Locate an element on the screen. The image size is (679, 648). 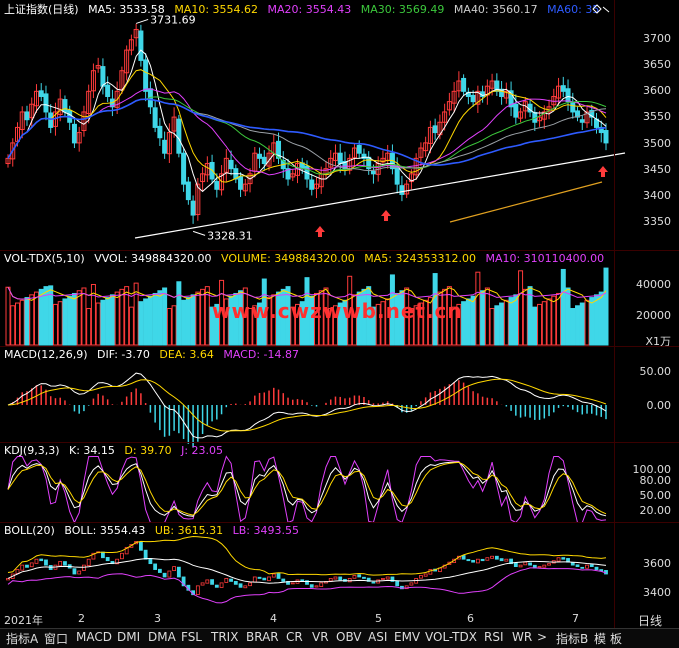
period-label: 日线 is located at coordinates (650, 621).